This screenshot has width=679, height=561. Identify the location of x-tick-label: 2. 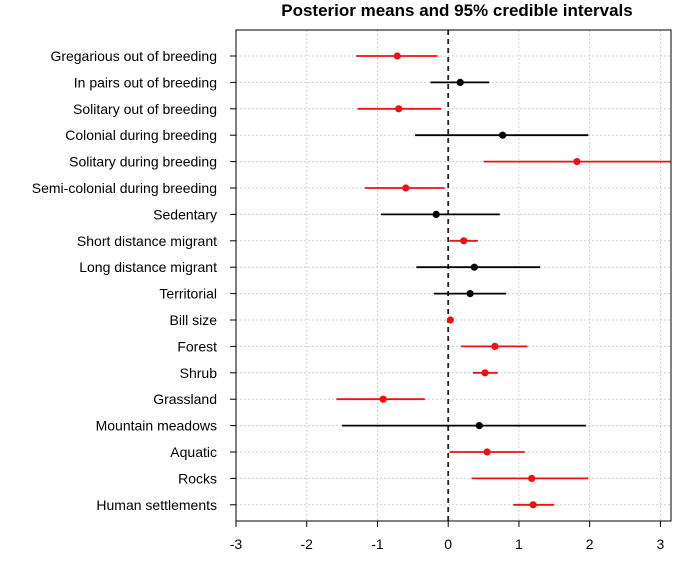
(590, 544).